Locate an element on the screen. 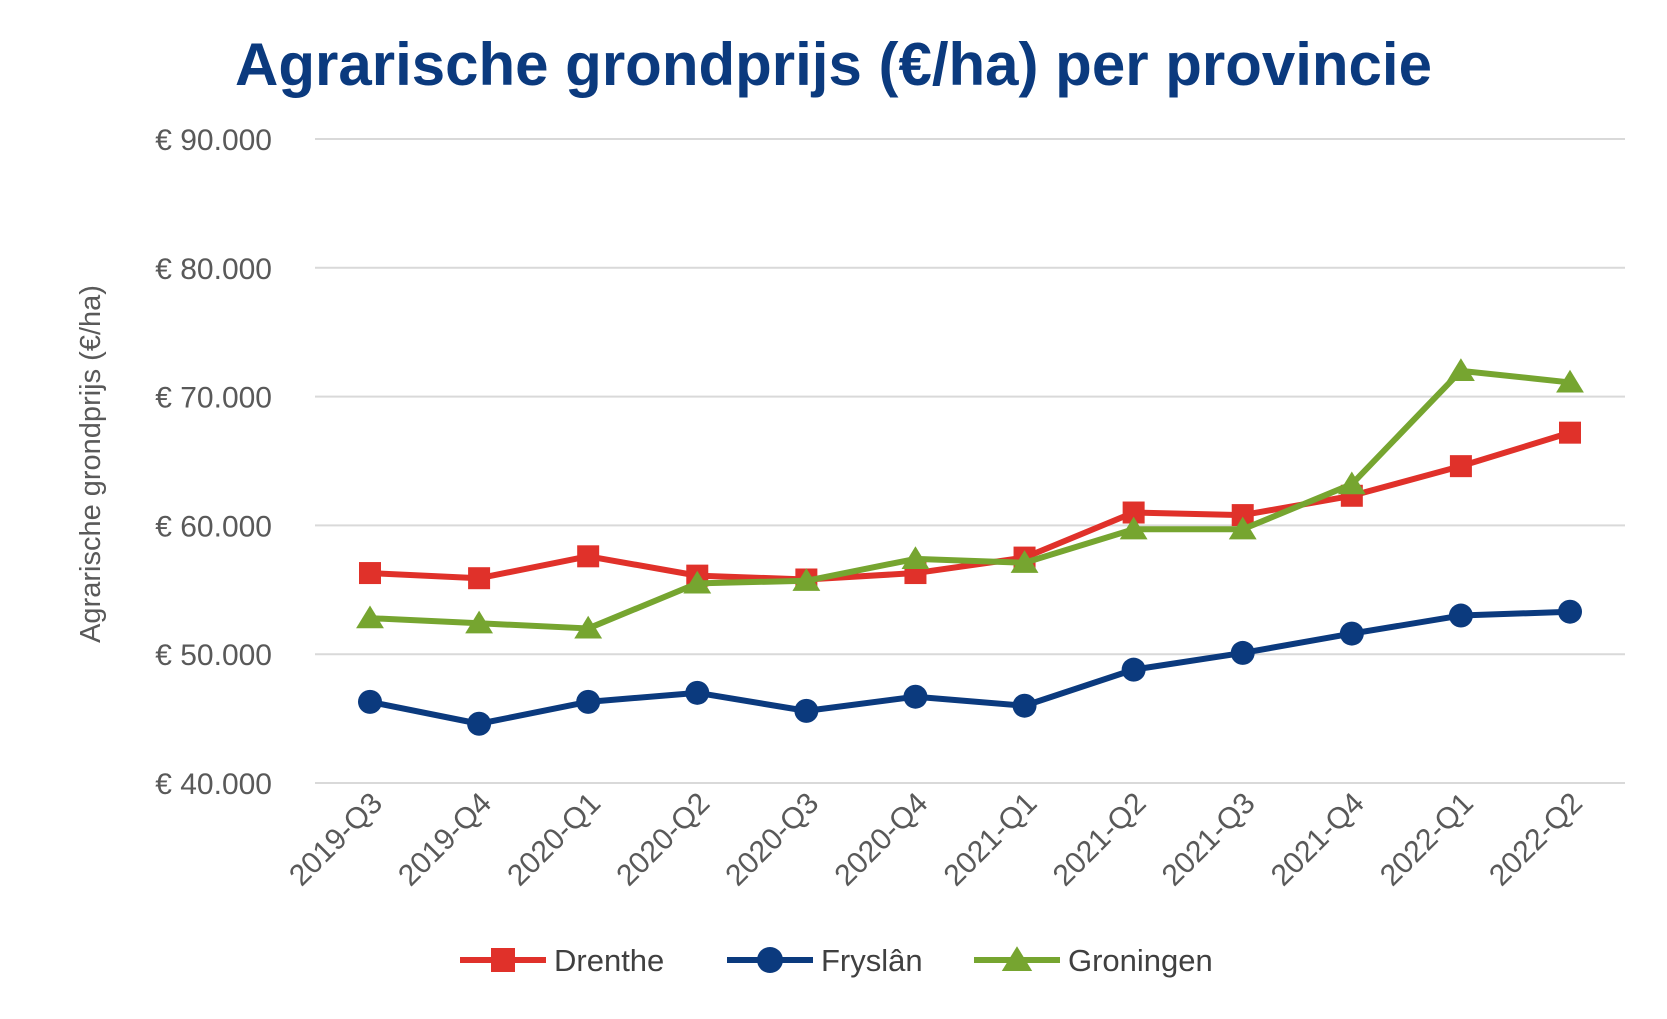 The width and height of the screenshot is (1667, 1019). legend-label: Fryslân is located at coordinates (872, 960).